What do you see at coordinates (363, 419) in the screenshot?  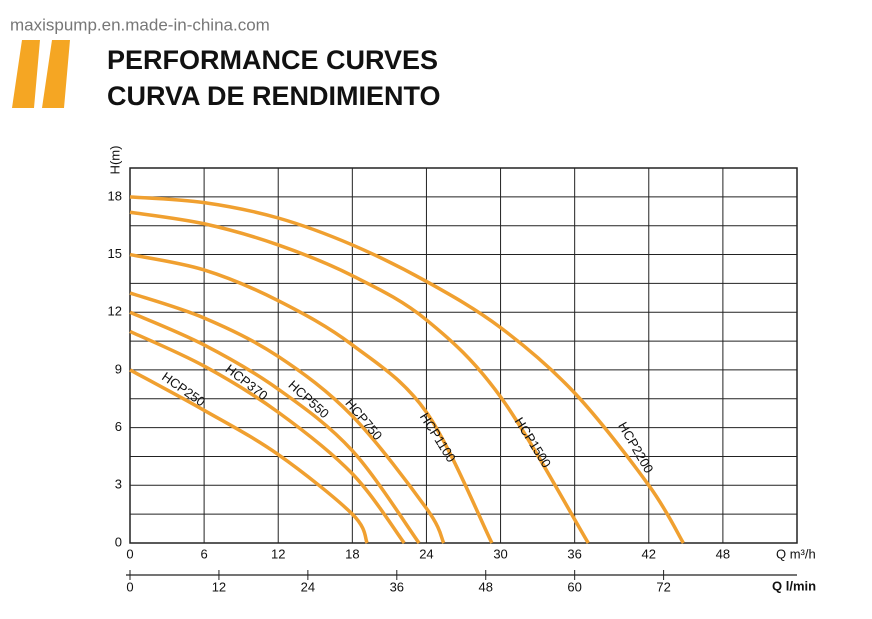 I see `curve-label: HCP750` at bounding box center [363, 419].